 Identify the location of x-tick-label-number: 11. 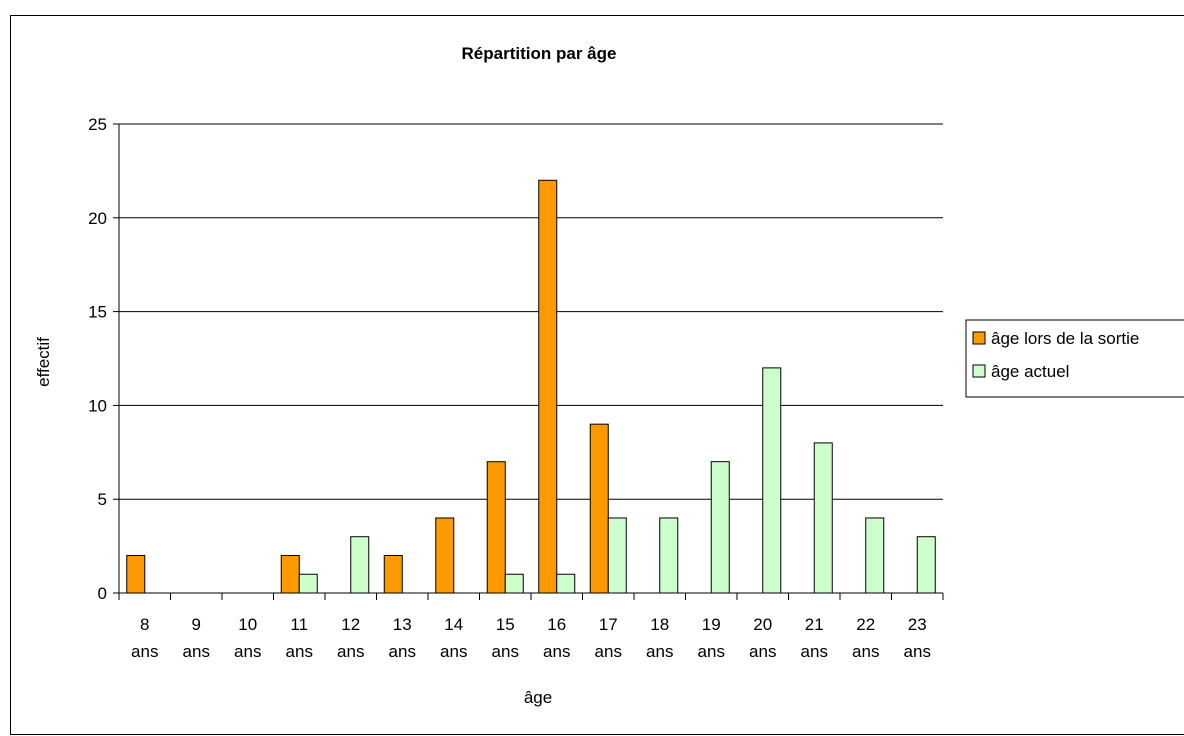
(299, 624).